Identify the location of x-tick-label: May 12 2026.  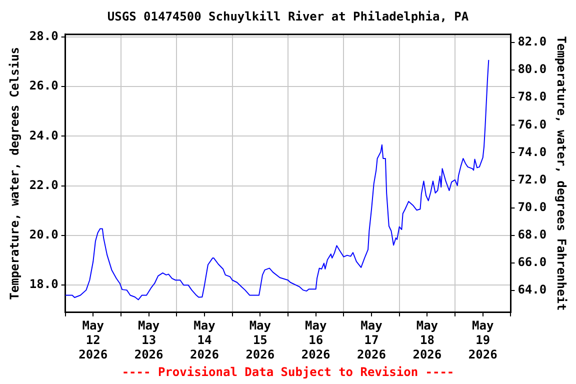
(93, 340).